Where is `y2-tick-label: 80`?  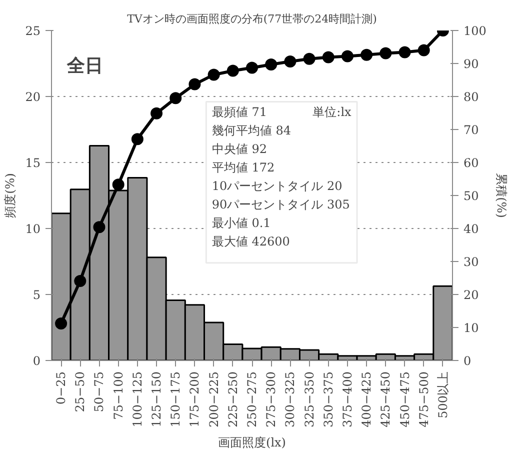
y2-tick-label: 80 is located at coordinates (471, 97).